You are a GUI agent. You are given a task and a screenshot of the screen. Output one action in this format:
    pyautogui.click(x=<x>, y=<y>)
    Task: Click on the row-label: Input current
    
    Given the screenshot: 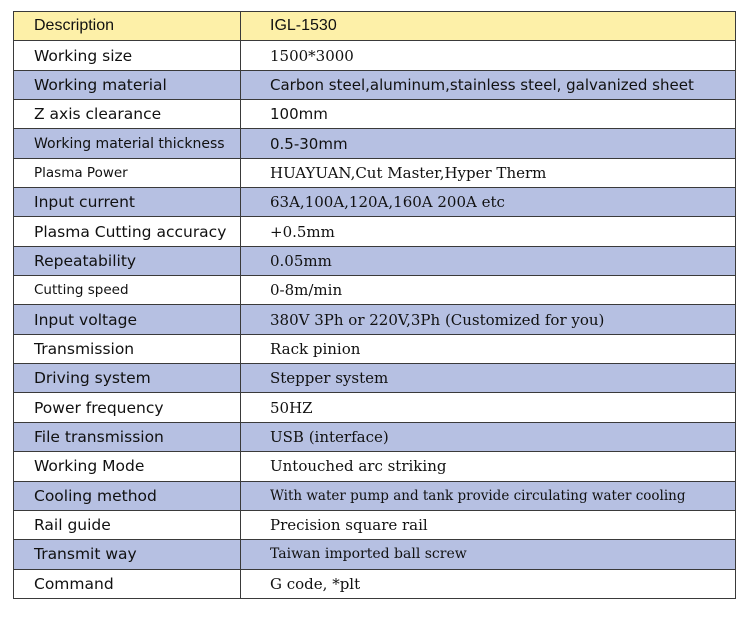 What is the action you would take?
    pyautogui.click(x=127, y=202)
    